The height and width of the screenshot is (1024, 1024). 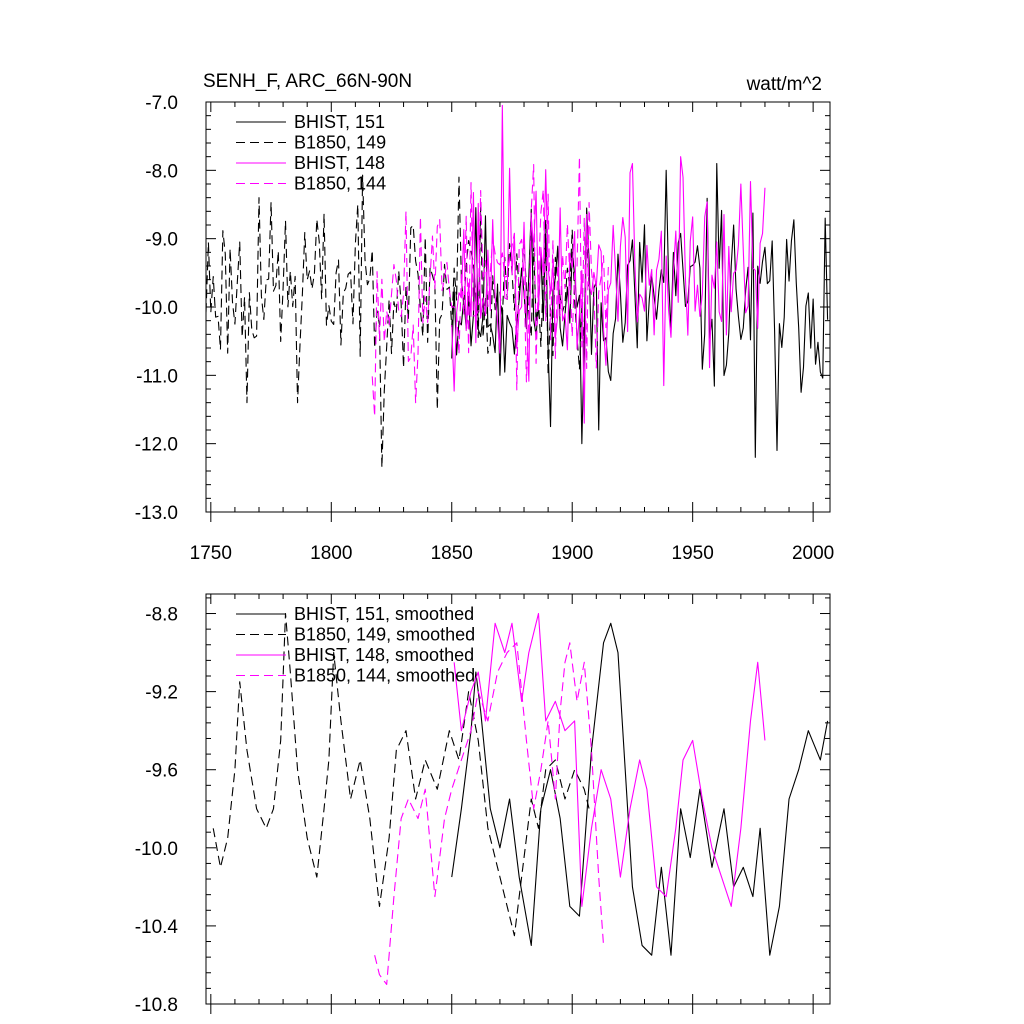 What do you see at coordinates (331, 553) in the screenshot?
I see `x-tick-label: 1800` at bounding box center [331, 553].